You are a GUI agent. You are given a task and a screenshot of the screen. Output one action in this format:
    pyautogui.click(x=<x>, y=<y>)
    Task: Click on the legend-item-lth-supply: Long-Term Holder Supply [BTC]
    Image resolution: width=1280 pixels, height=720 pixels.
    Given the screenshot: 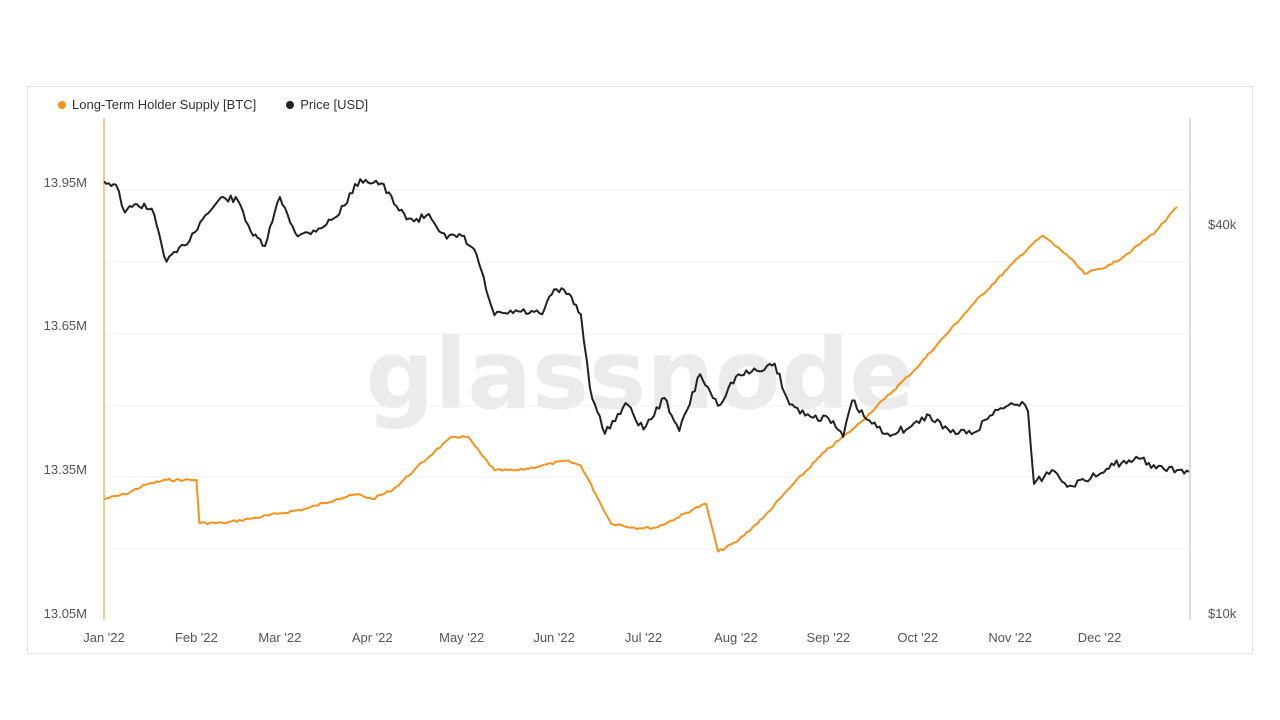 What is the action you would take?
    pyautogui.click(x=157, y=104)
    